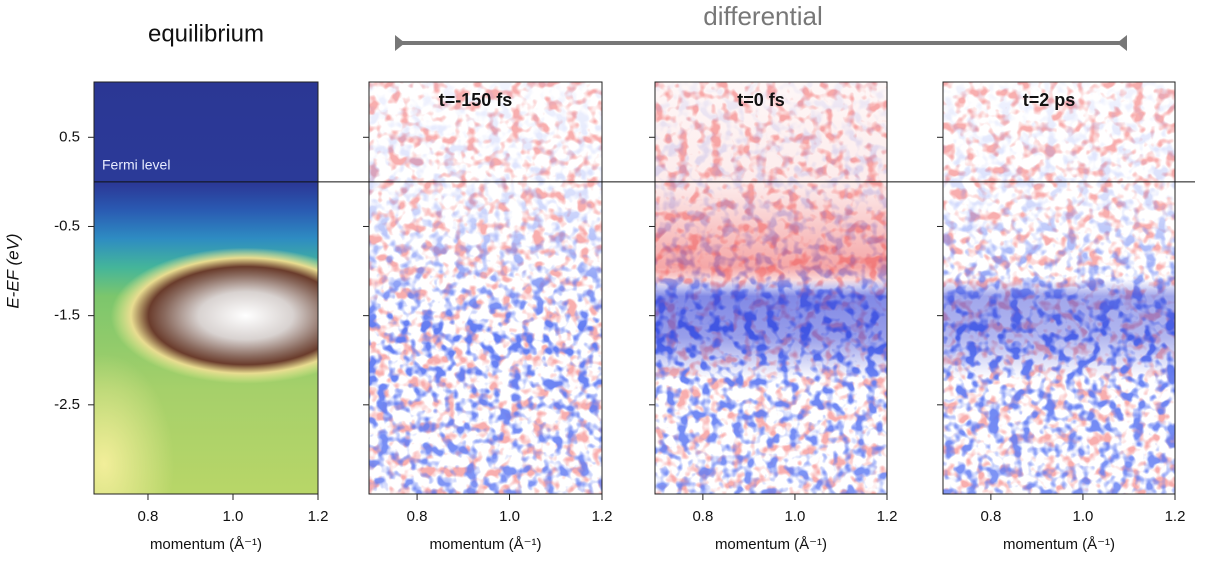 The width and height of the screenshot is (1205, 571). I want to click on panel-title: t=0 fs, so click(761, 100).